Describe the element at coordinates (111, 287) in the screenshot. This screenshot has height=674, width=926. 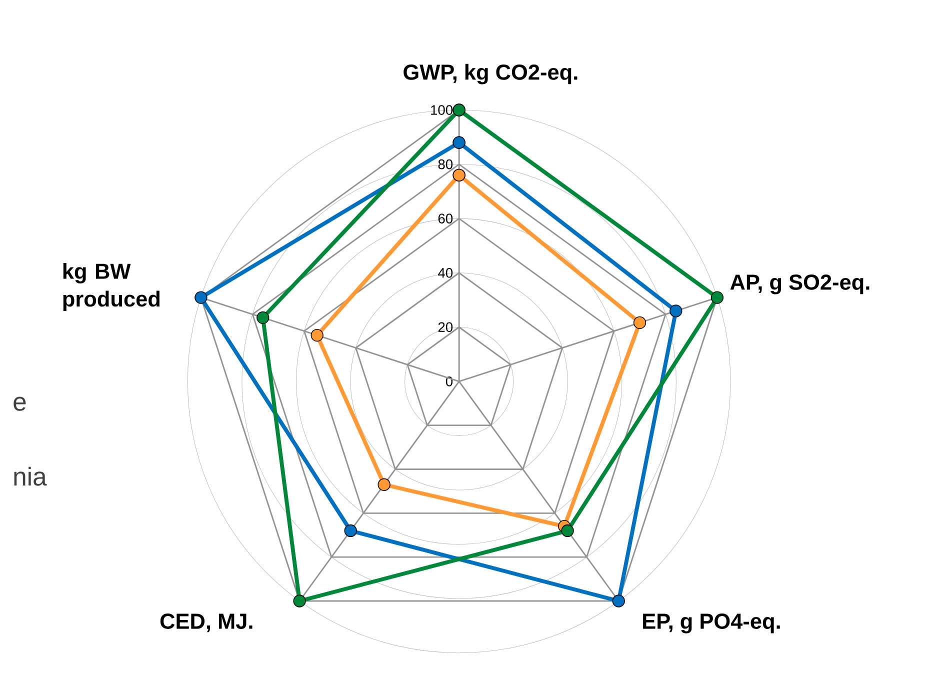
I see `spoke-label: kg BW produced` at that location.